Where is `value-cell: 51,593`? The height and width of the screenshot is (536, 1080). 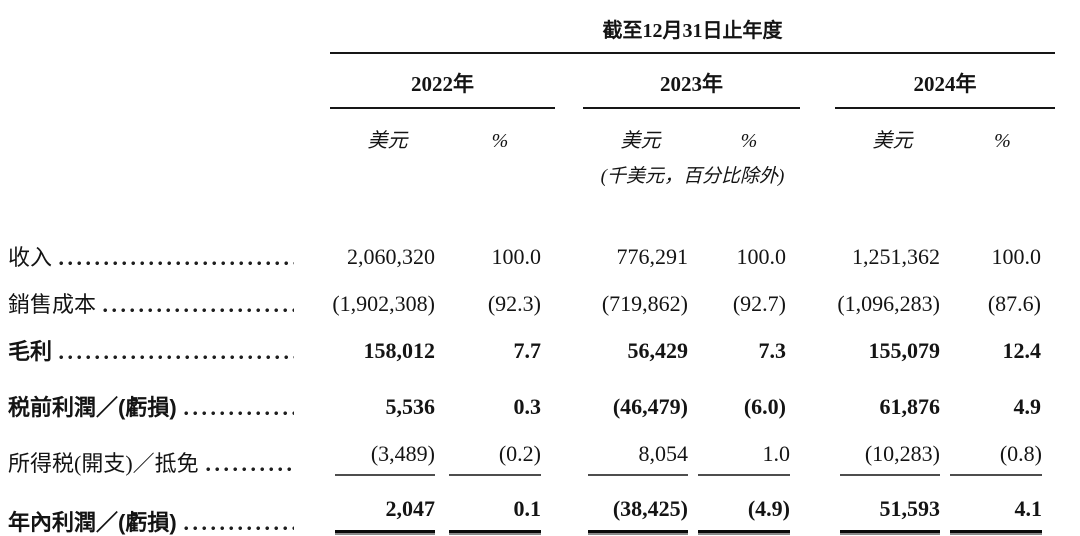 value-cell: 51,593 is located at coordinates (892, 505).